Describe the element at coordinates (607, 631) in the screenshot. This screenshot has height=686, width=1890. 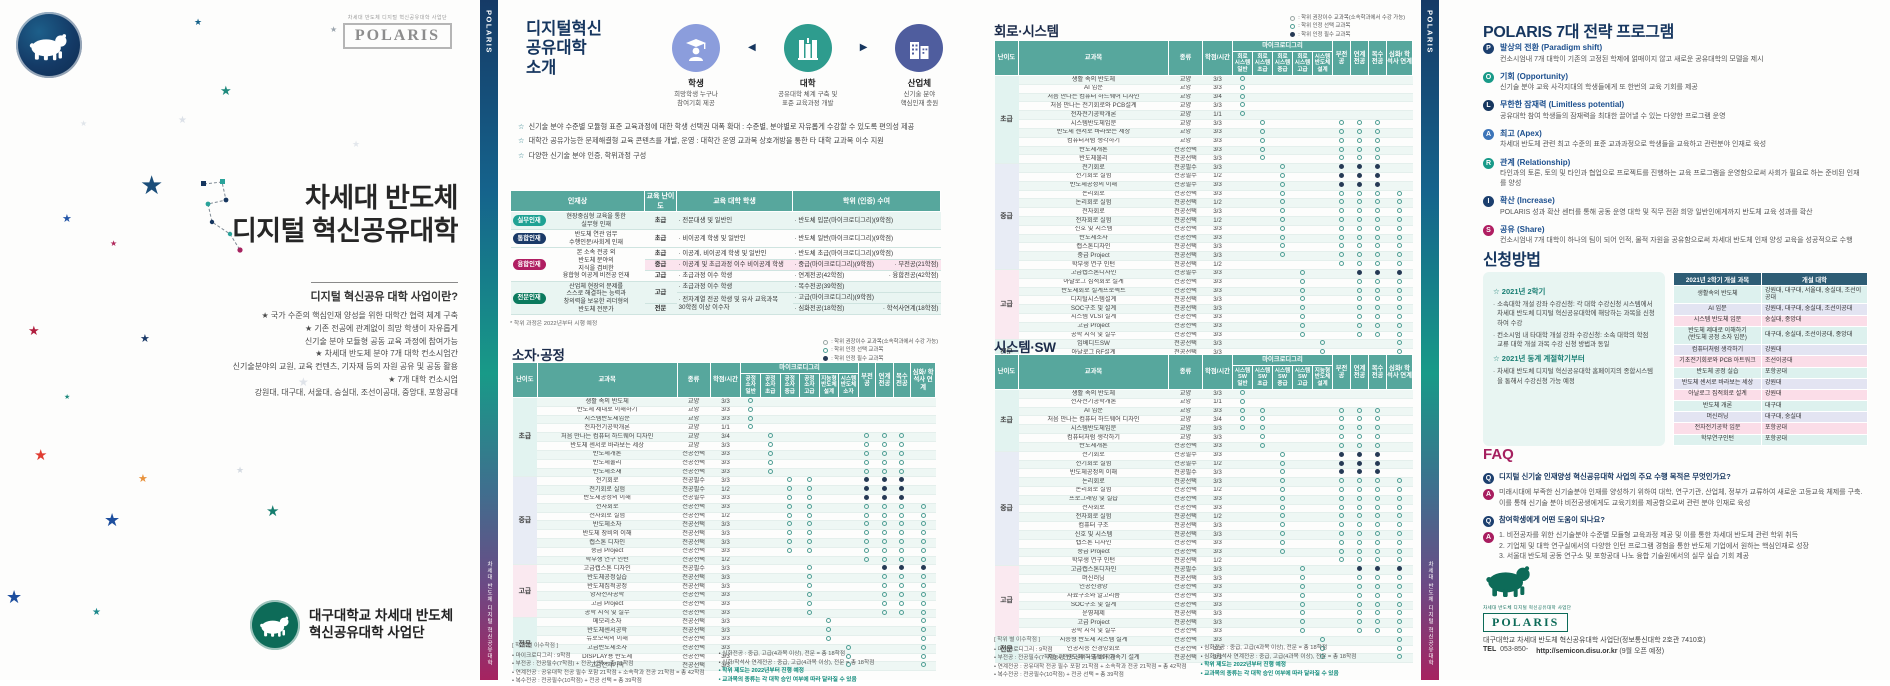
I see `course-name: 반도체센서공학` at that location.